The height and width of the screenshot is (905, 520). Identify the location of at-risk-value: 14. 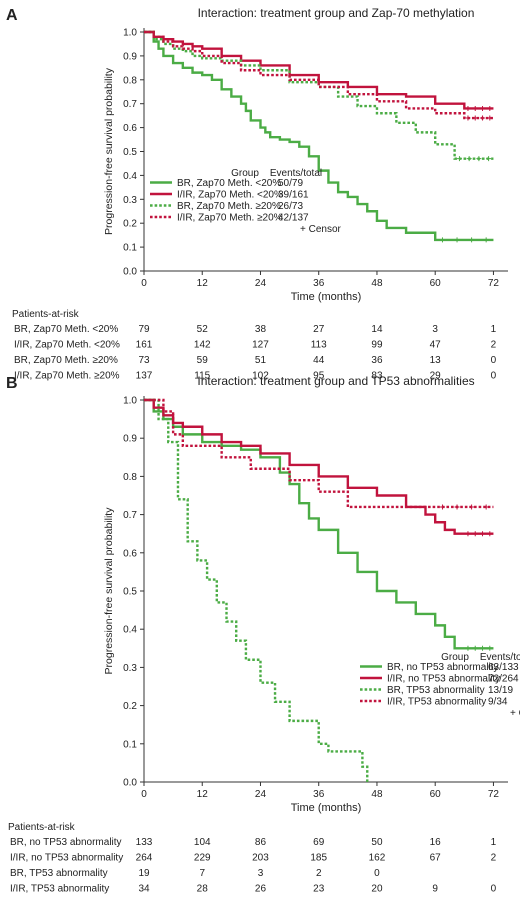
(377, 329).